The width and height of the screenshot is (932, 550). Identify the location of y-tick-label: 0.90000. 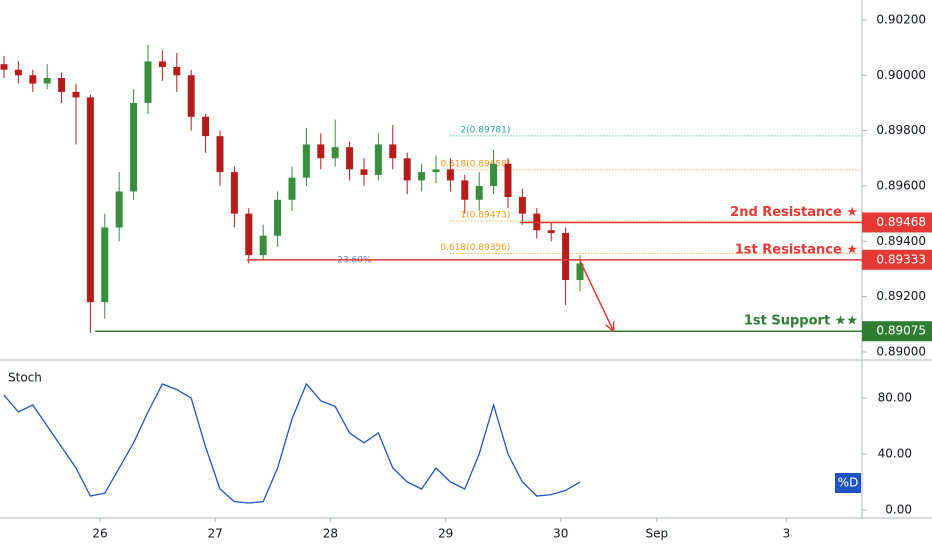
(901, 75).